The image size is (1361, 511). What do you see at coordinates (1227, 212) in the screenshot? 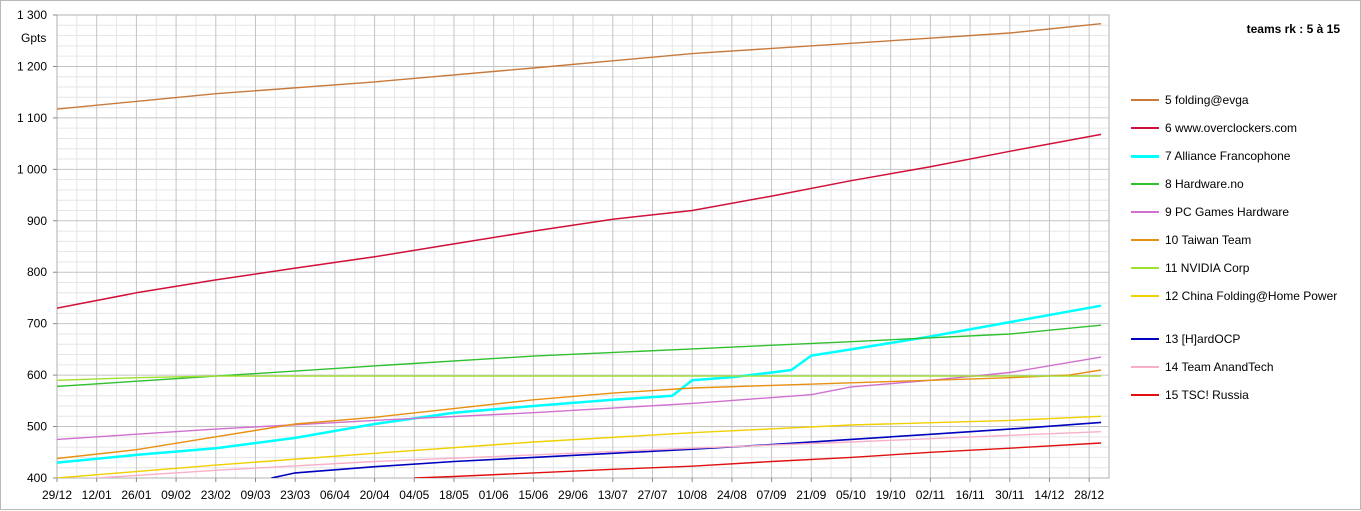
I see `legend-label: 9 PC Games Hardware` at bounding box center [1227, 212].